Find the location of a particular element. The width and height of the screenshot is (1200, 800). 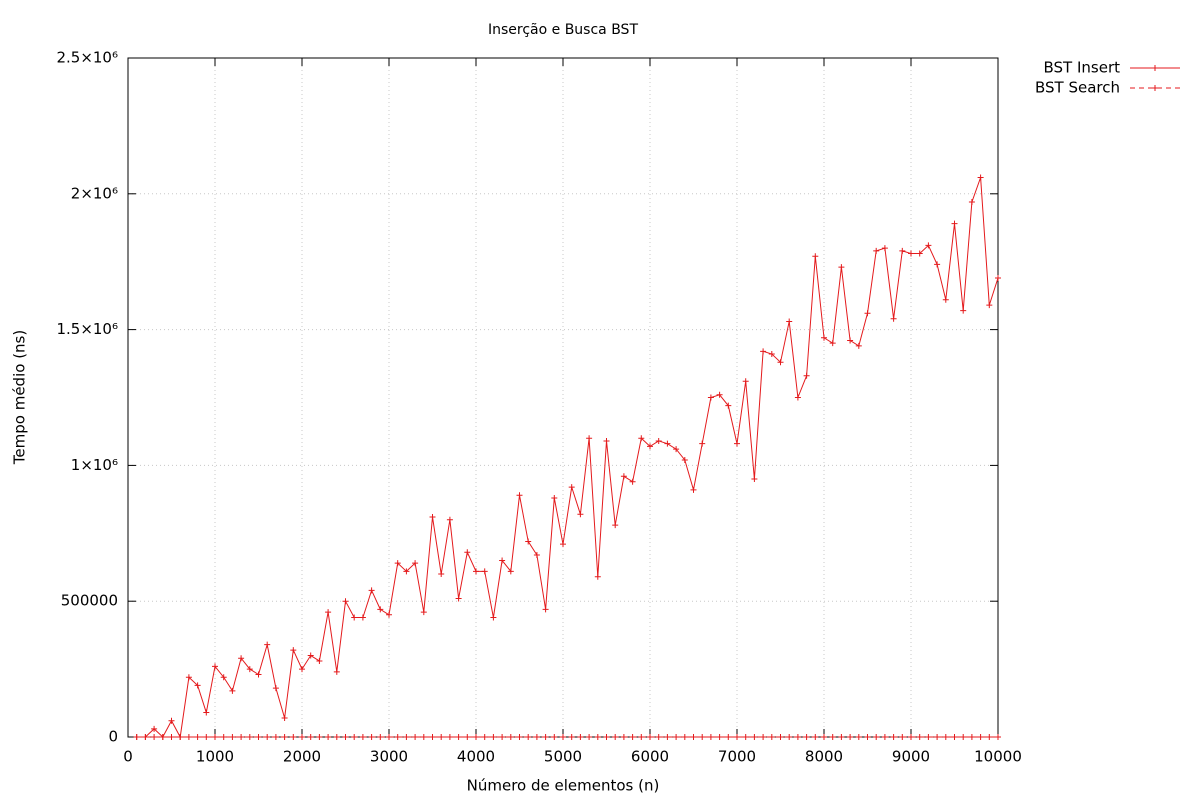

legend-label: BST Insert is located at coordinates (1081, 68).